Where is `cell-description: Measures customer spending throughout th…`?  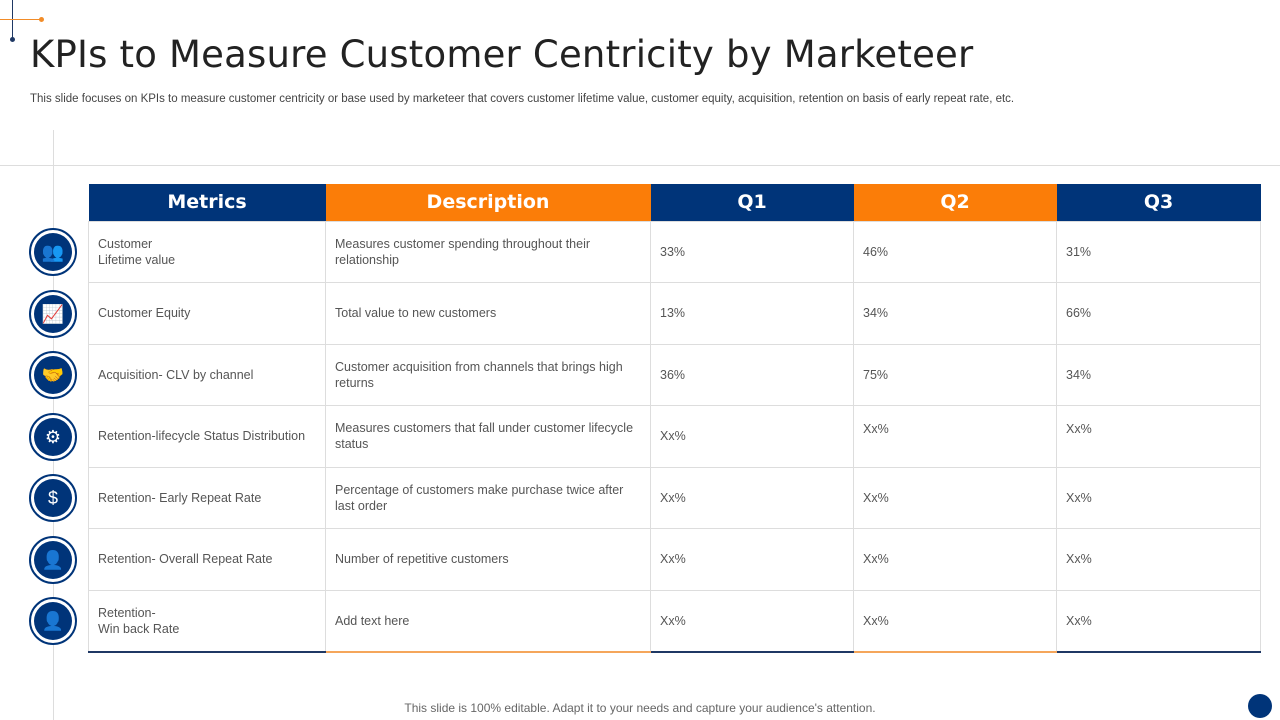 cell-description: Measures customer spending throughout th… is located at coordinates (488, 251).